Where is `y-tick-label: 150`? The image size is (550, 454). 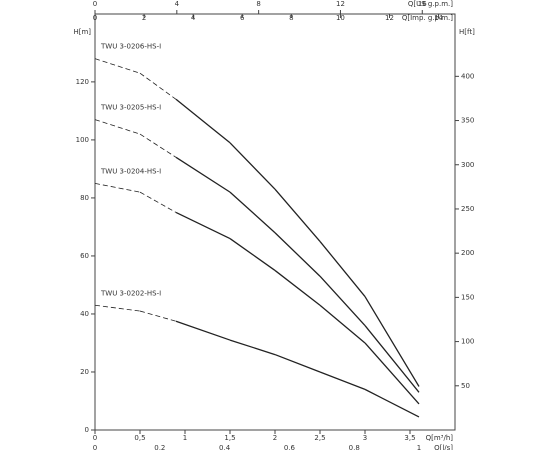
y-tick-label: 150 is located at coordinates (467, 297).